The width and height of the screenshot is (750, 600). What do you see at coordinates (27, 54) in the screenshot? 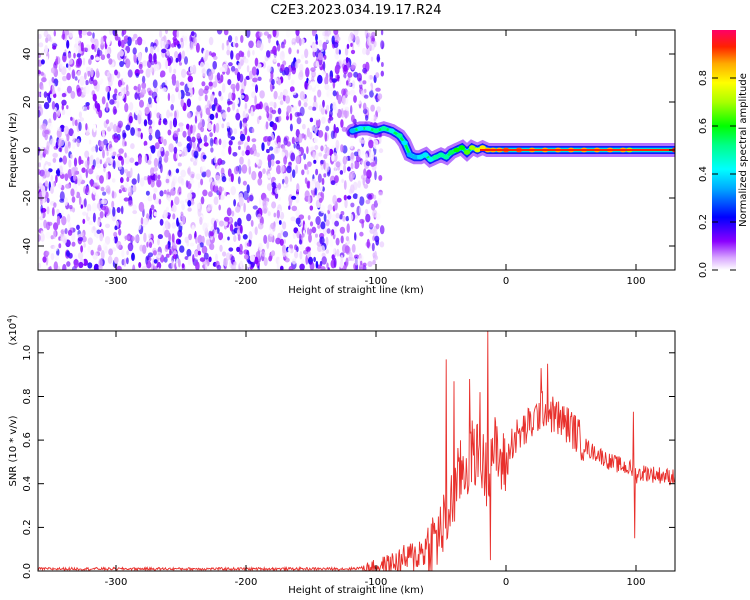
I see `y-tick-label: 40` at bounding box center [27, 54].